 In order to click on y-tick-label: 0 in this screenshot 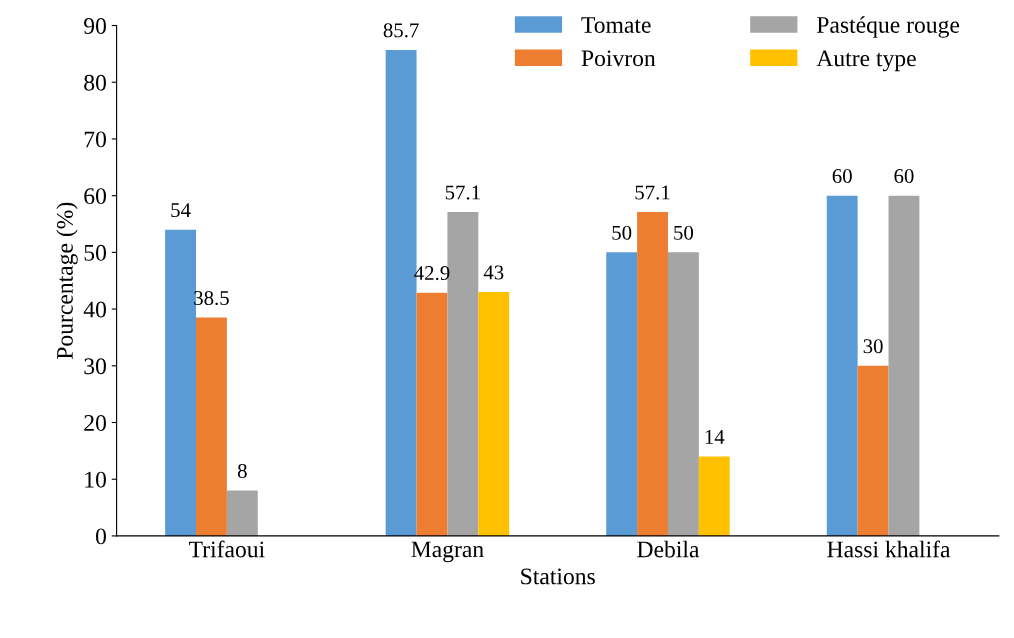, I will do `click(100, 536)`.